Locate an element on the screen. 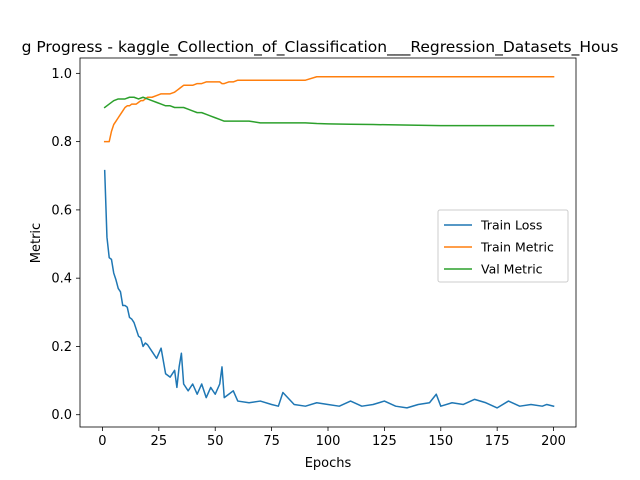  x-axis-label: Epochs is located at coordinates (328, 463).